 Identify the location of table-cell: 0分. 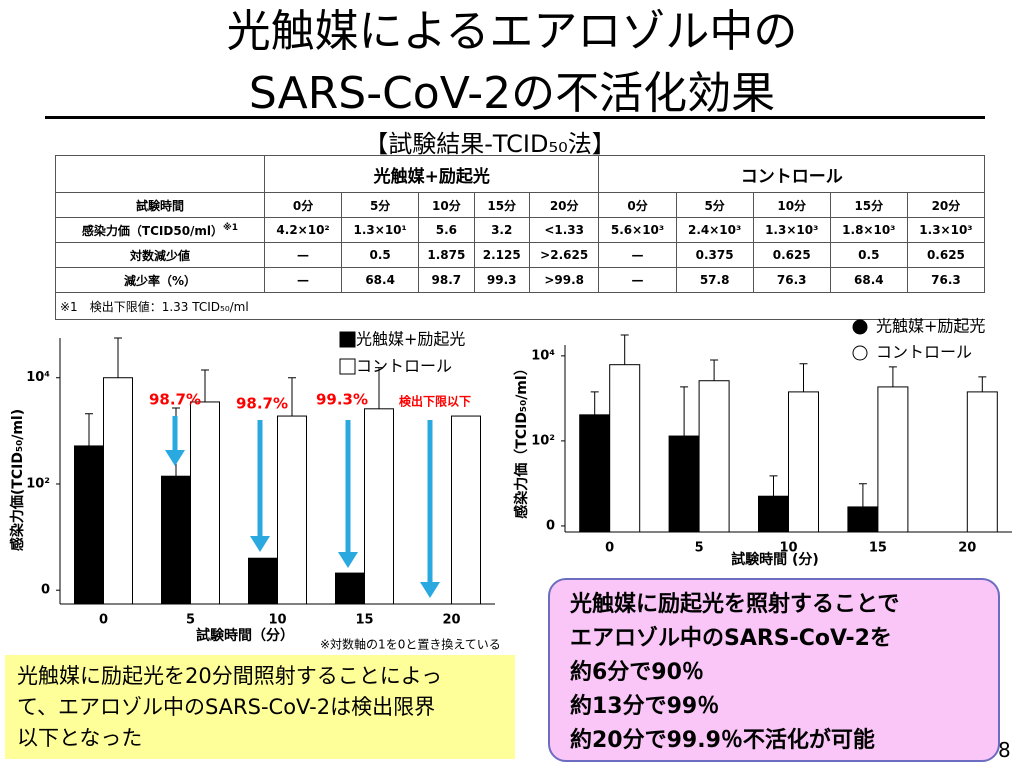
(637, 205).